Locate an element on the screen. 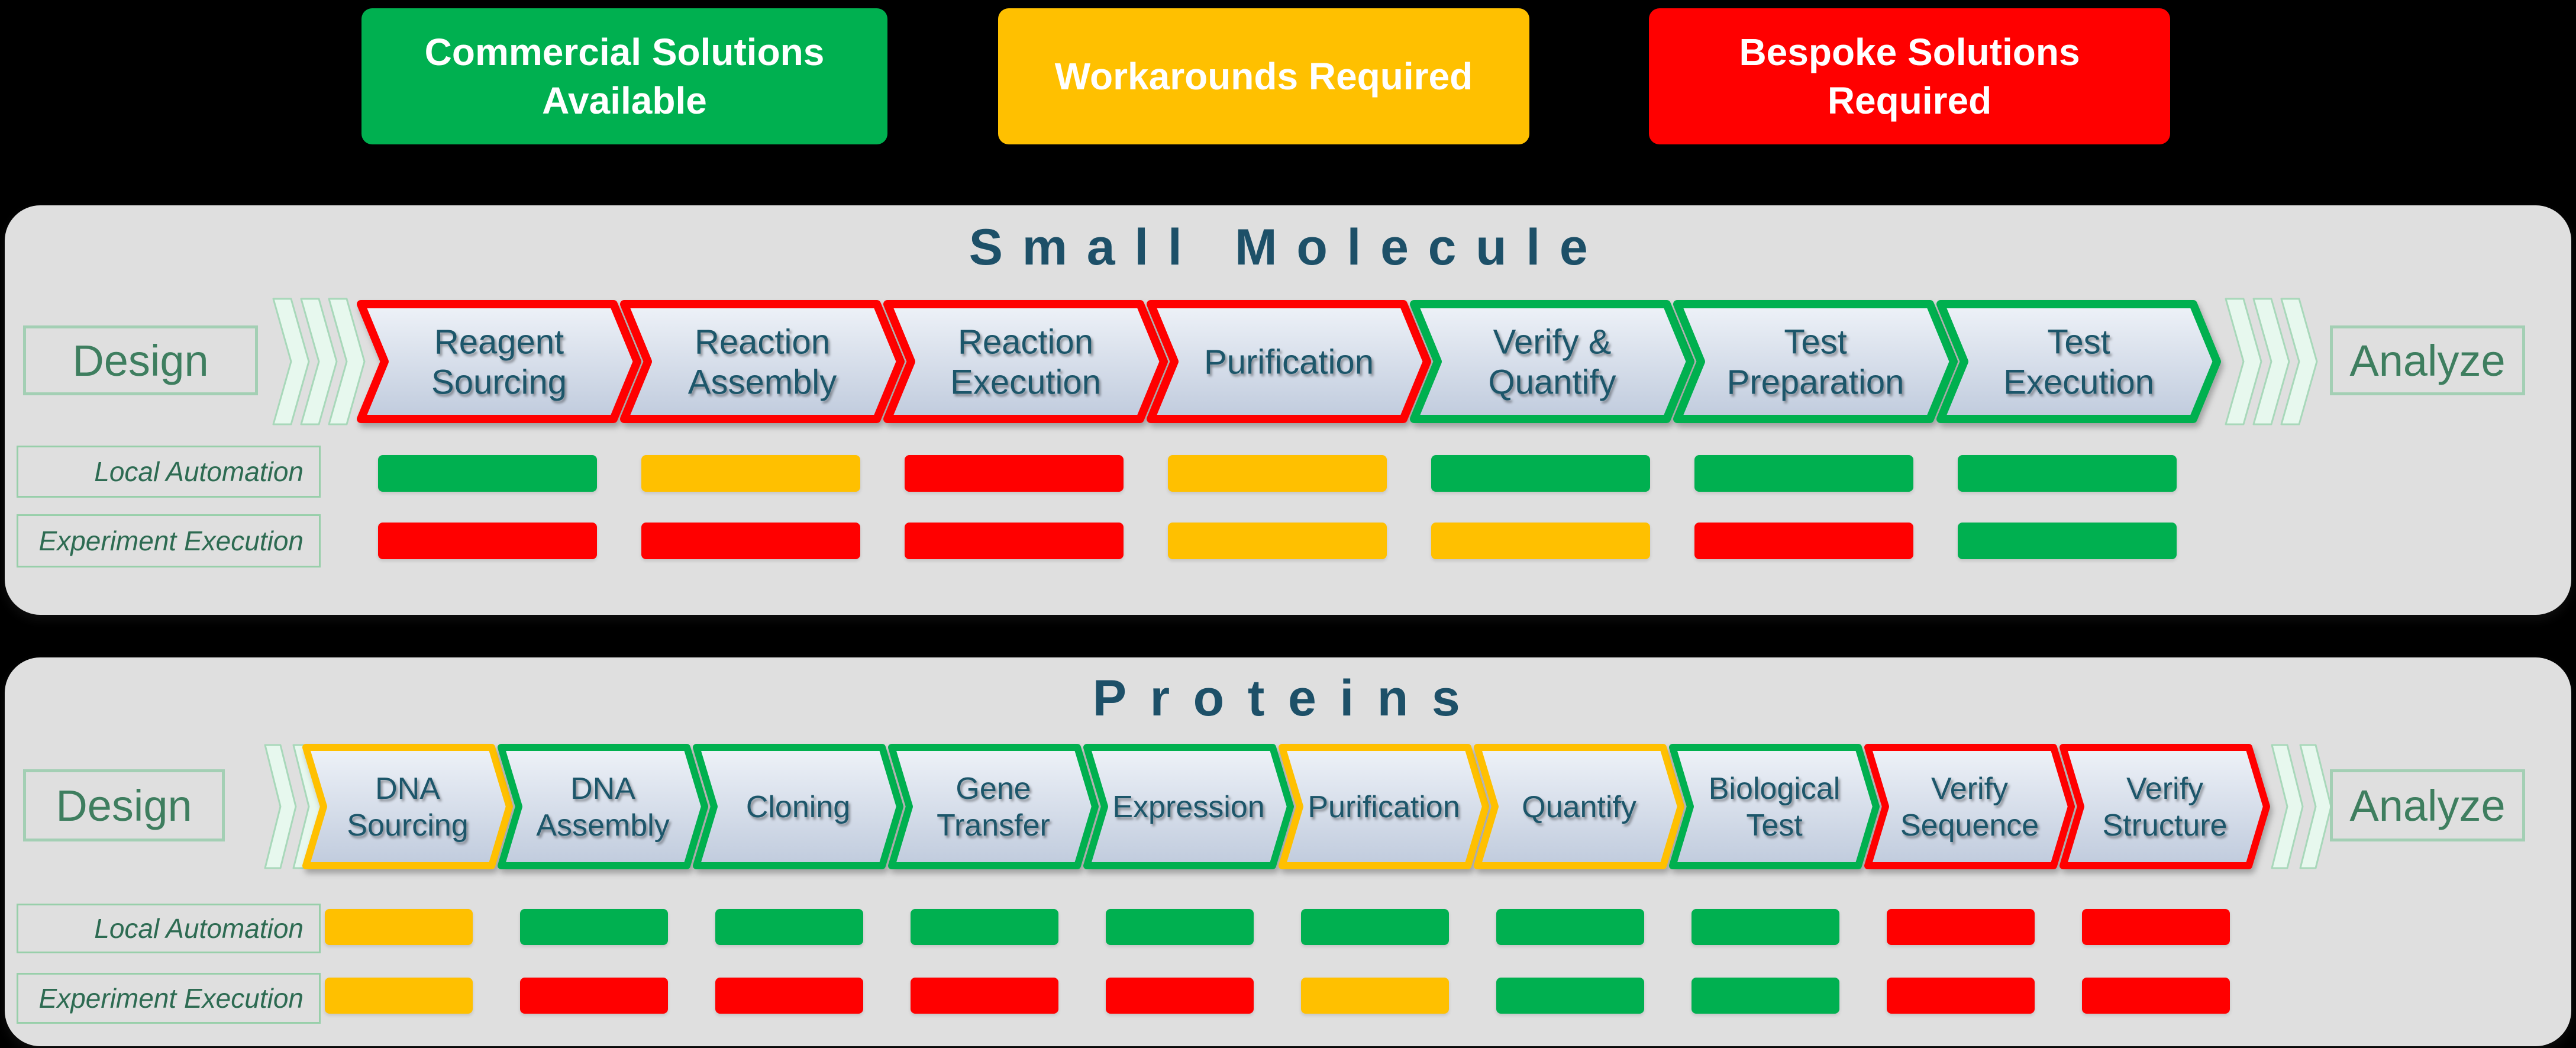 This screenshot has height=1048, width=2576. row-label-text: Experiment Execution is located at coordinates (171, 998).